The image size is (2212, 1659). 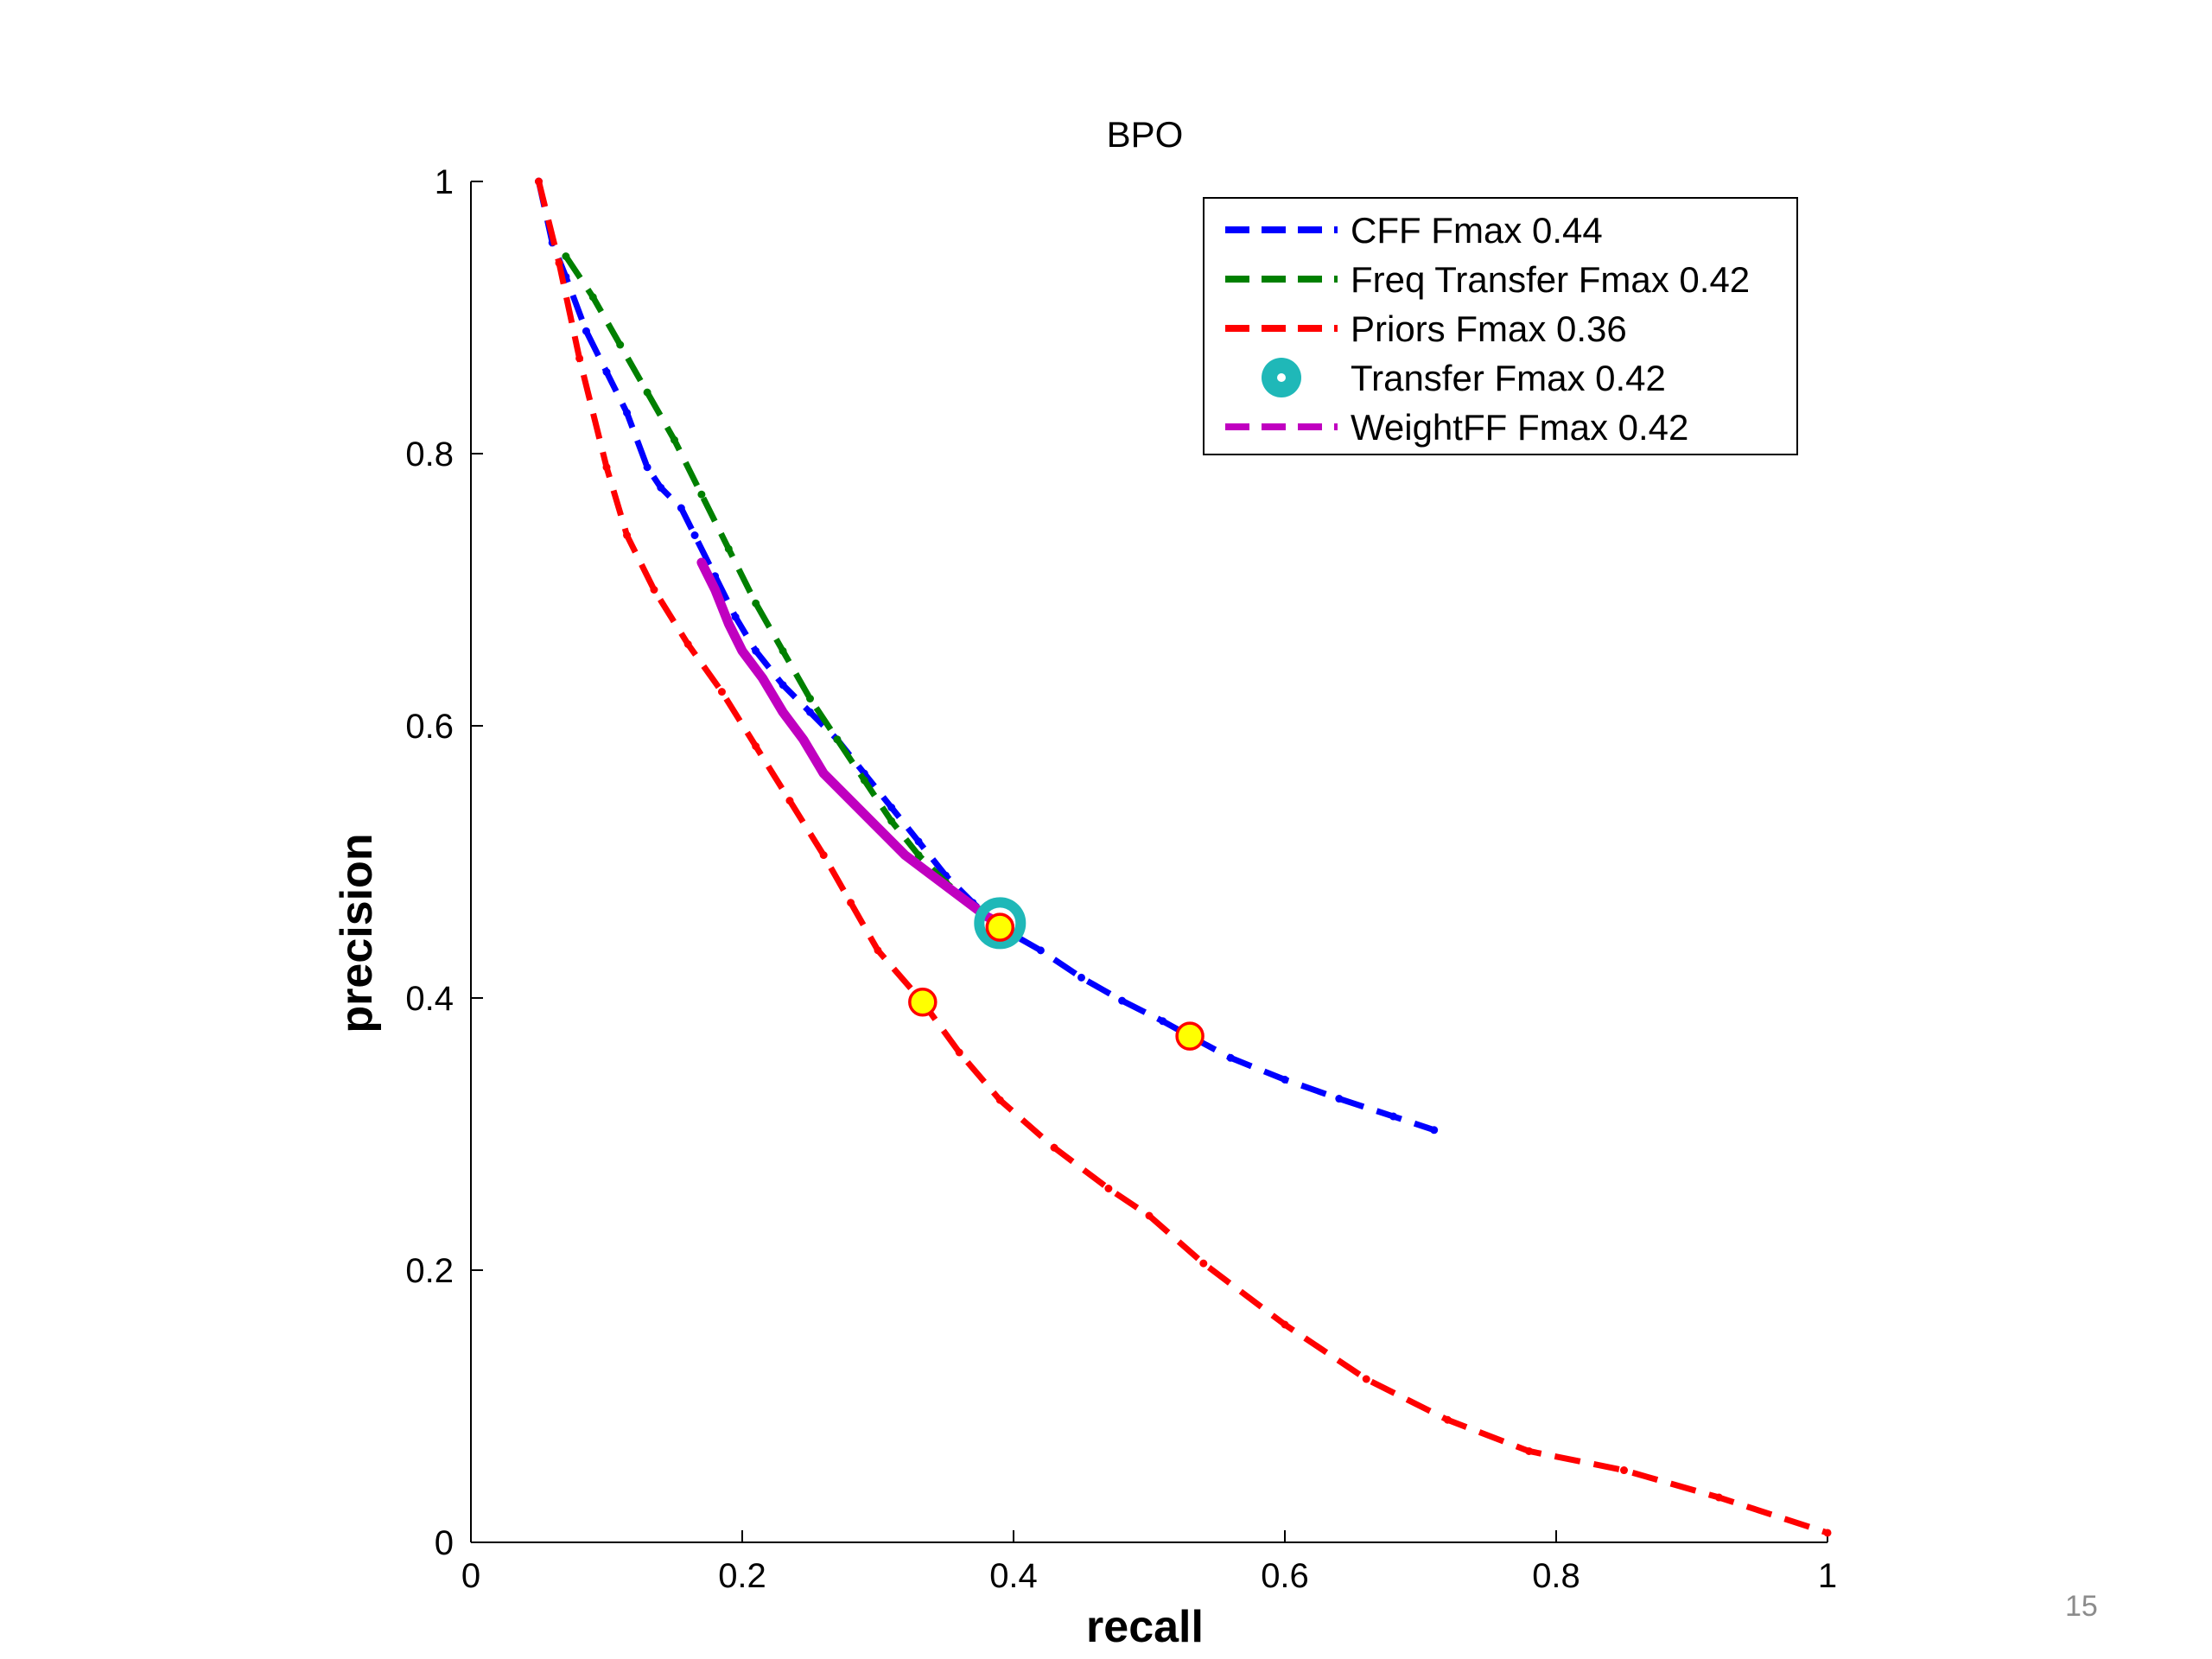 I want to click on legend-label: Priors Fmax 0.36, so click(x=1489, y=328).